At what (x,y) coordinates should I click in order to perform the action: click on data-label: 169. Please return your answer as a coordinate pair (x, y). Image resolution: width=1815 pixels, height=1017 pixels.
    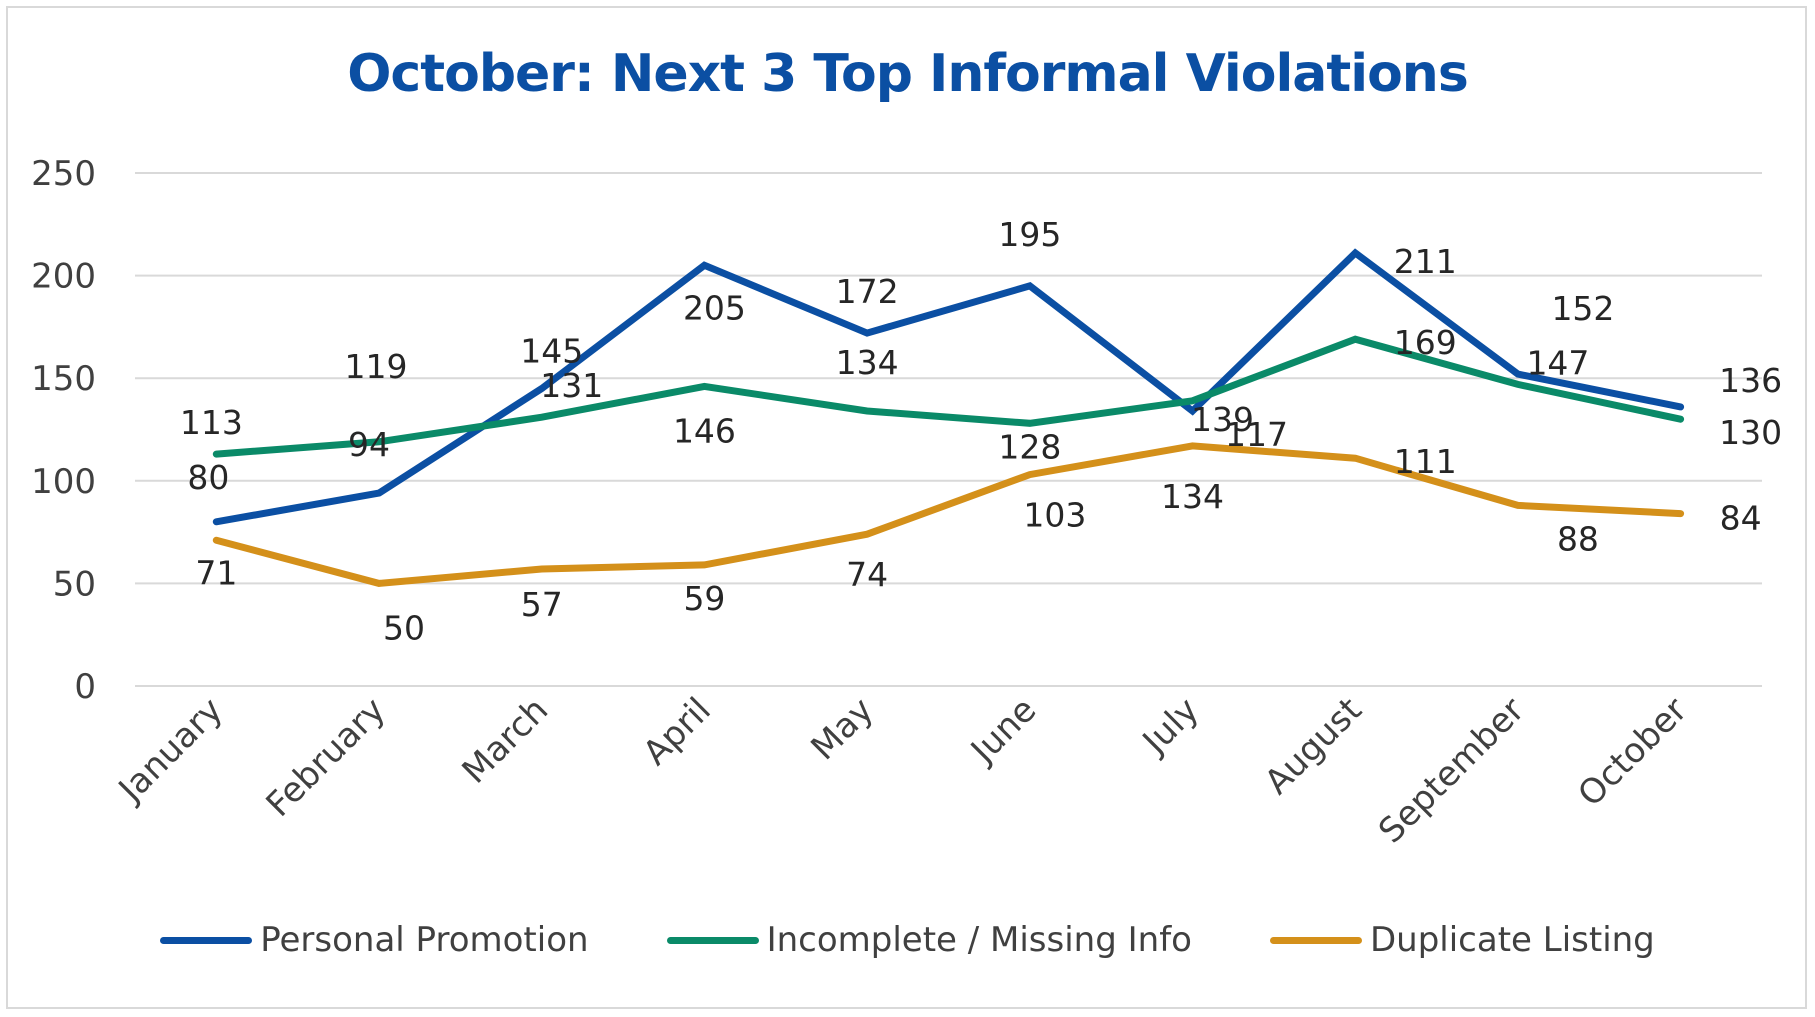
    Looking at the image, I should click on (1425, 342).